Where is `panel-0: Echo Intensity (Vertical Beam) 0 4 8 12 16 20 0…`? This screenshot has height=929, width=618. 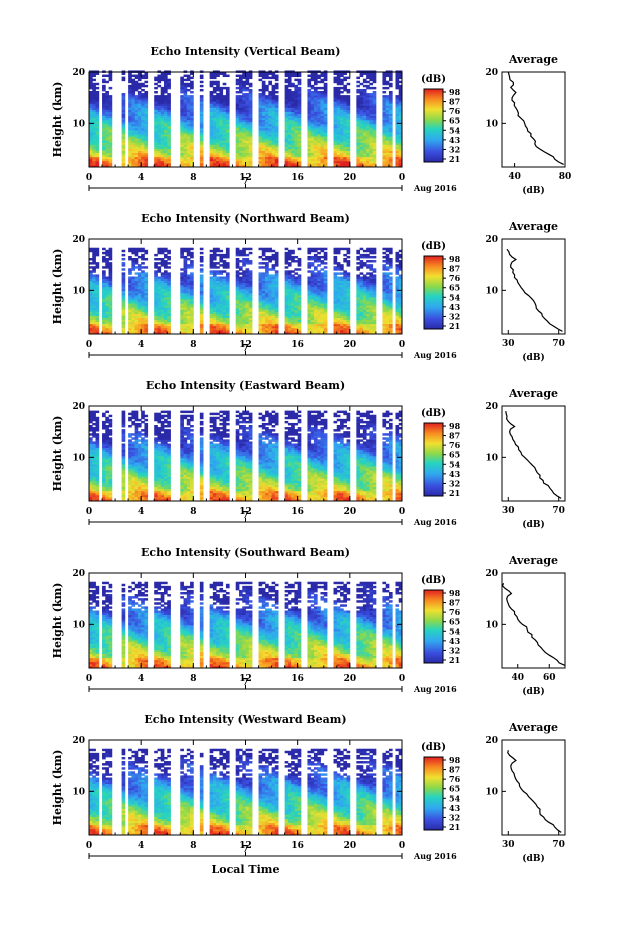
panel-0: Echo Intensity (Vertical Beam) 0 4 8 12 16 20 0… is located at coordinates (311, 120).